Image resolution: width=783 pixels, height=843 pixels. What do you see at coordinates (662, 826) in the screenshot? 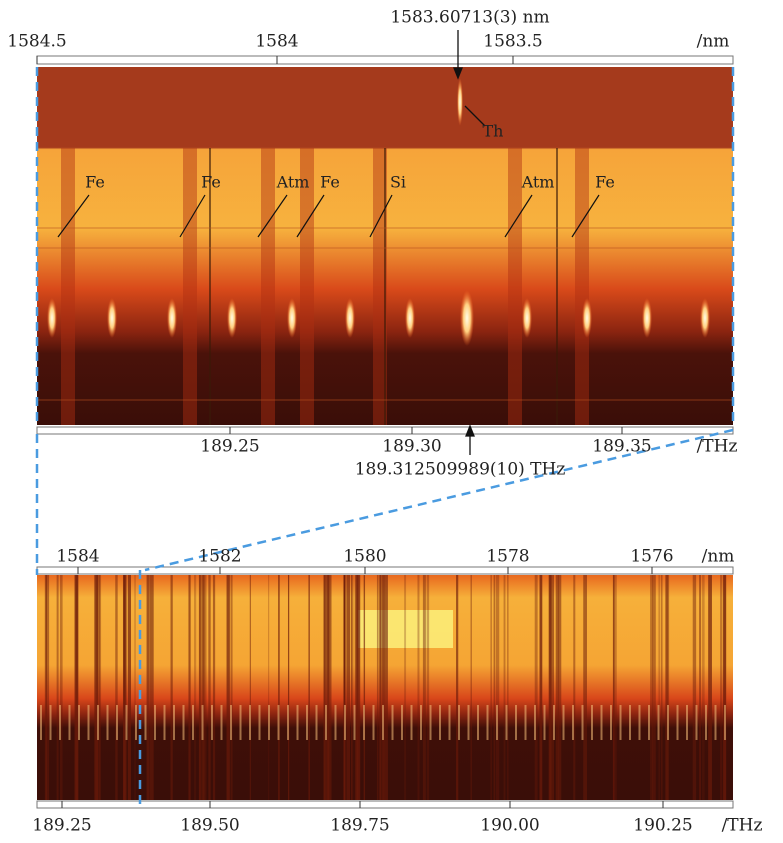
I see `label: 190.25` at bounding box center [662, 826].